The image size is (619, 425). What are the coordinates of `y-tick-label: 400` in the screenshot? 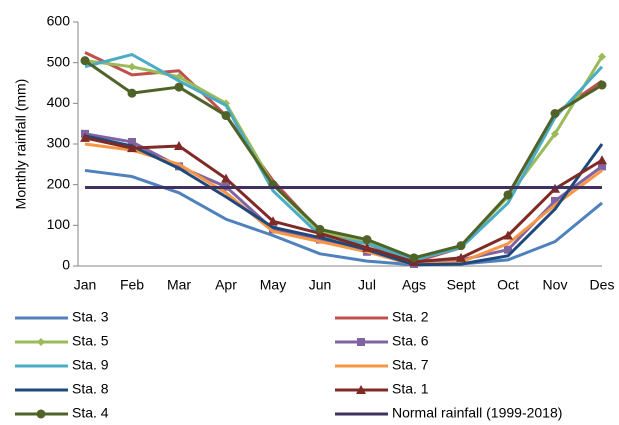 It's located at (59, 102).